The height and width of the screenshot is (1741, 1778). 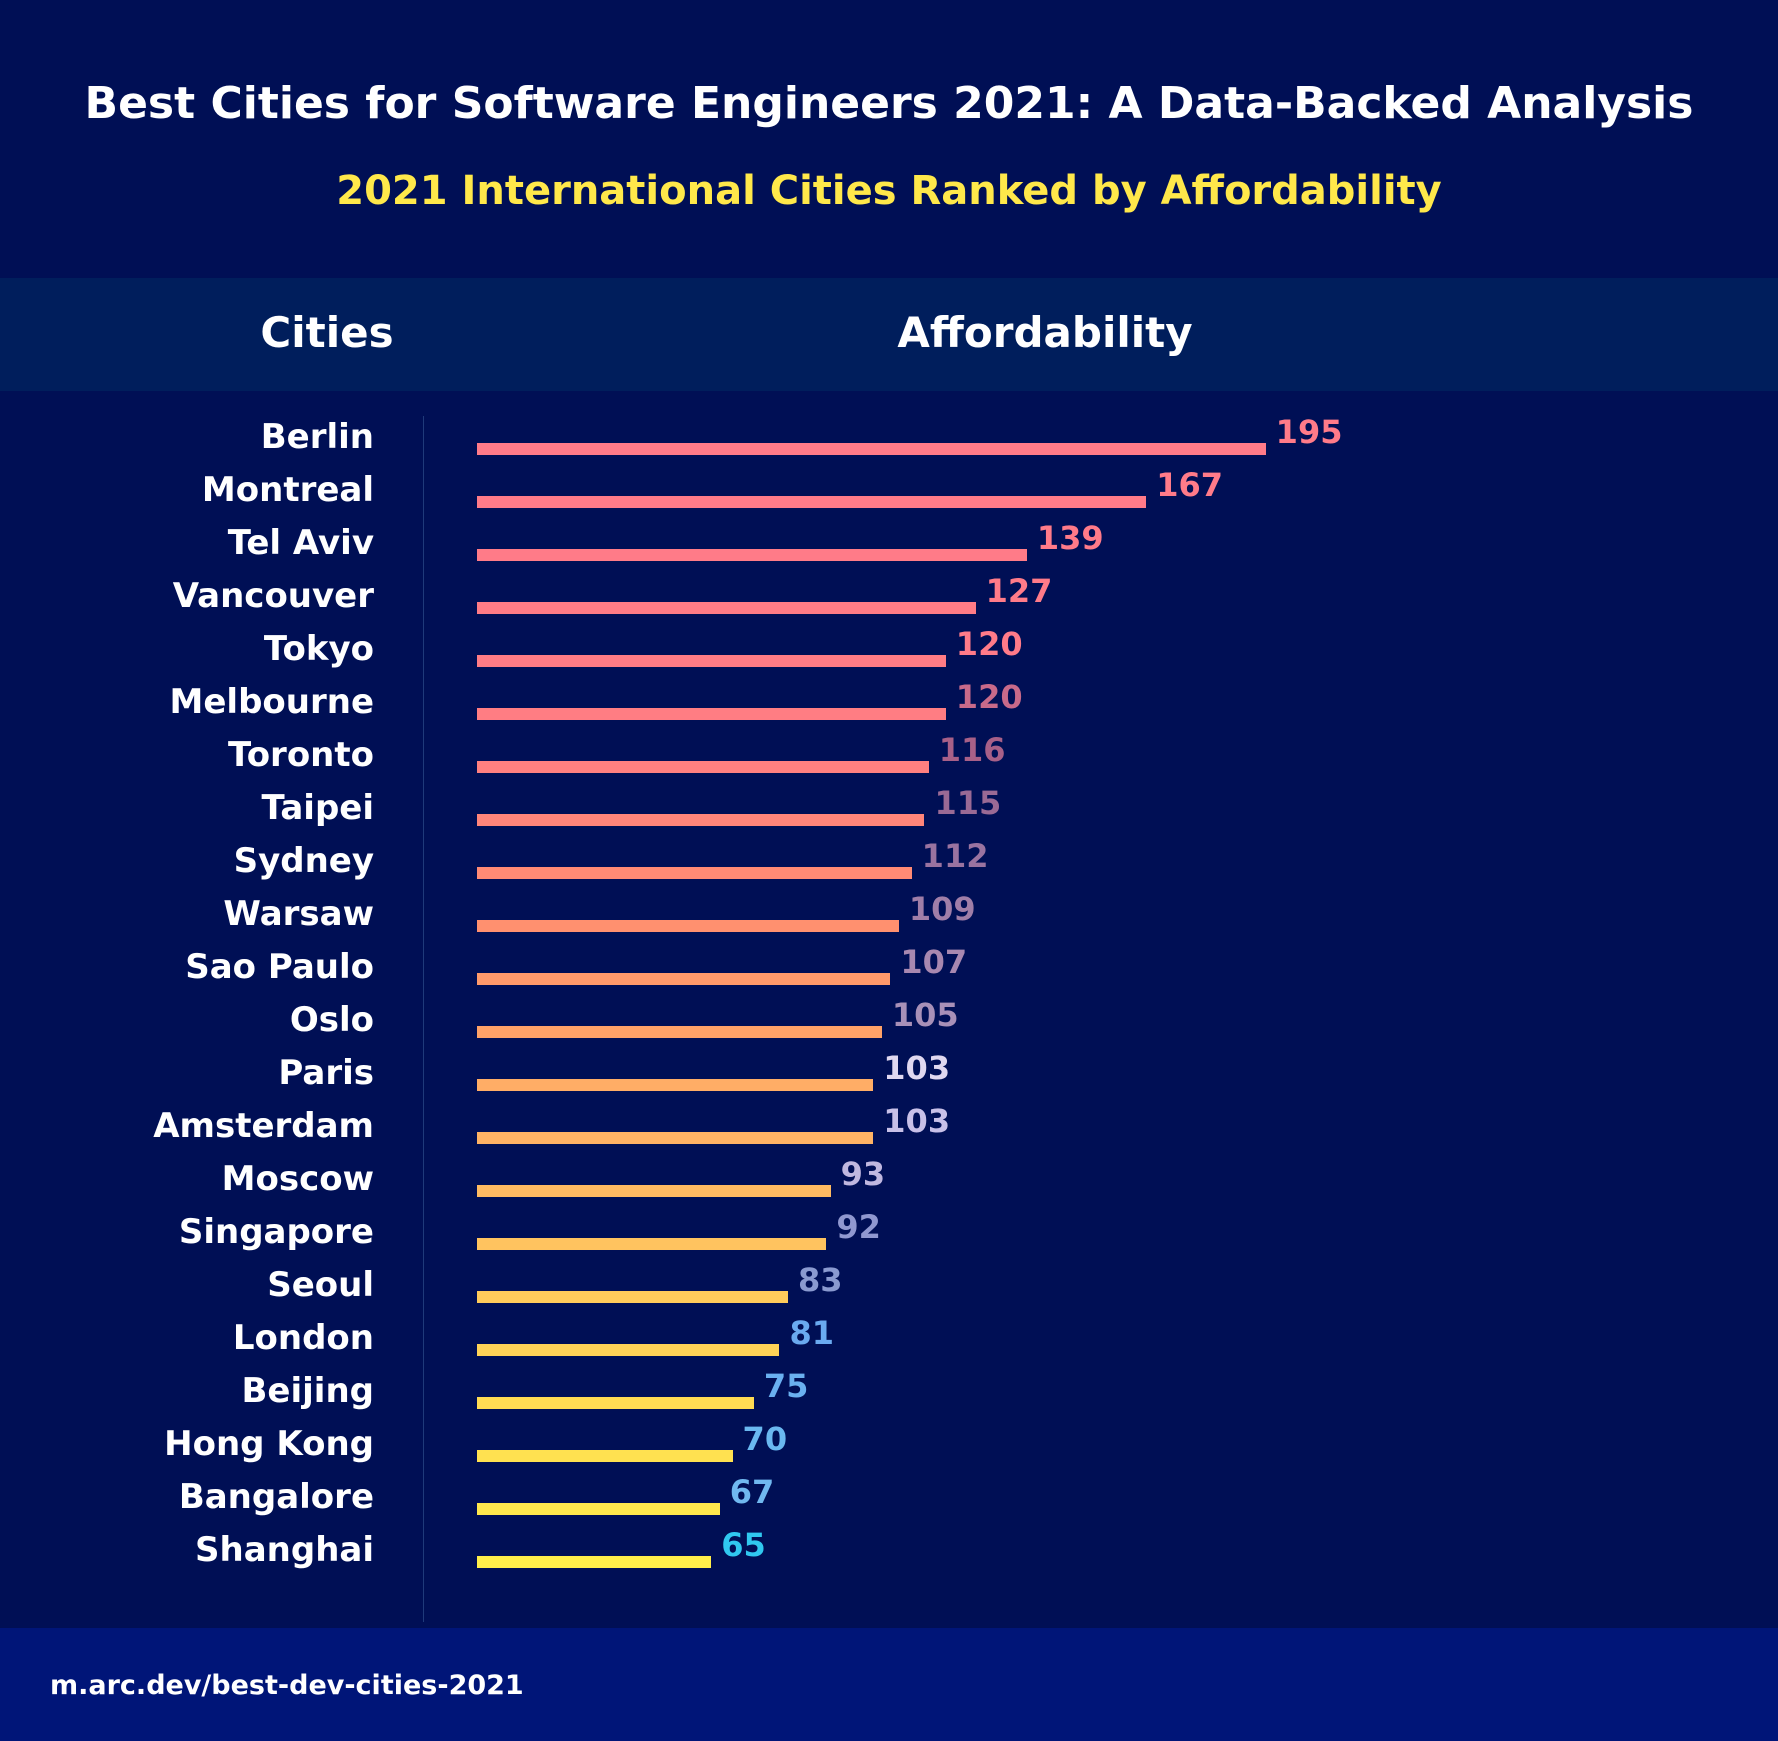 I want to click on value-label: 116, so click(x=972, y=750).